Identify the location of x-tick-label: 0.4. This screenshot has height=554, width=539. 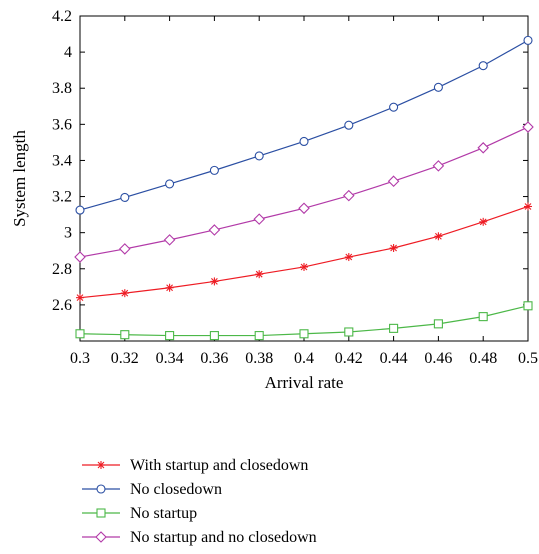
(304, 358).